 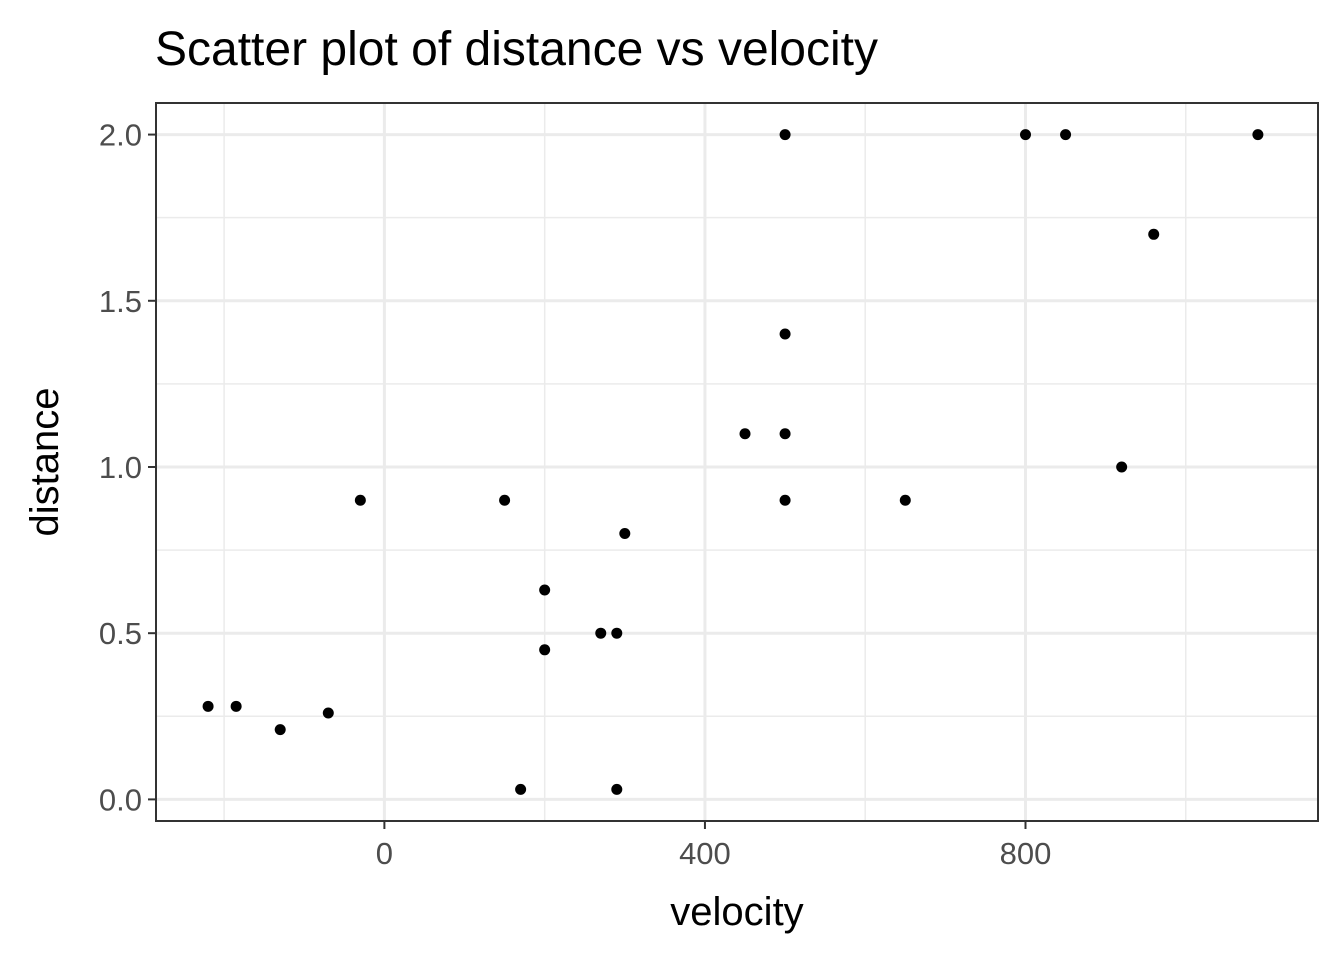 I want to click on y-axis-title: distance, so click(x=45, y=462).